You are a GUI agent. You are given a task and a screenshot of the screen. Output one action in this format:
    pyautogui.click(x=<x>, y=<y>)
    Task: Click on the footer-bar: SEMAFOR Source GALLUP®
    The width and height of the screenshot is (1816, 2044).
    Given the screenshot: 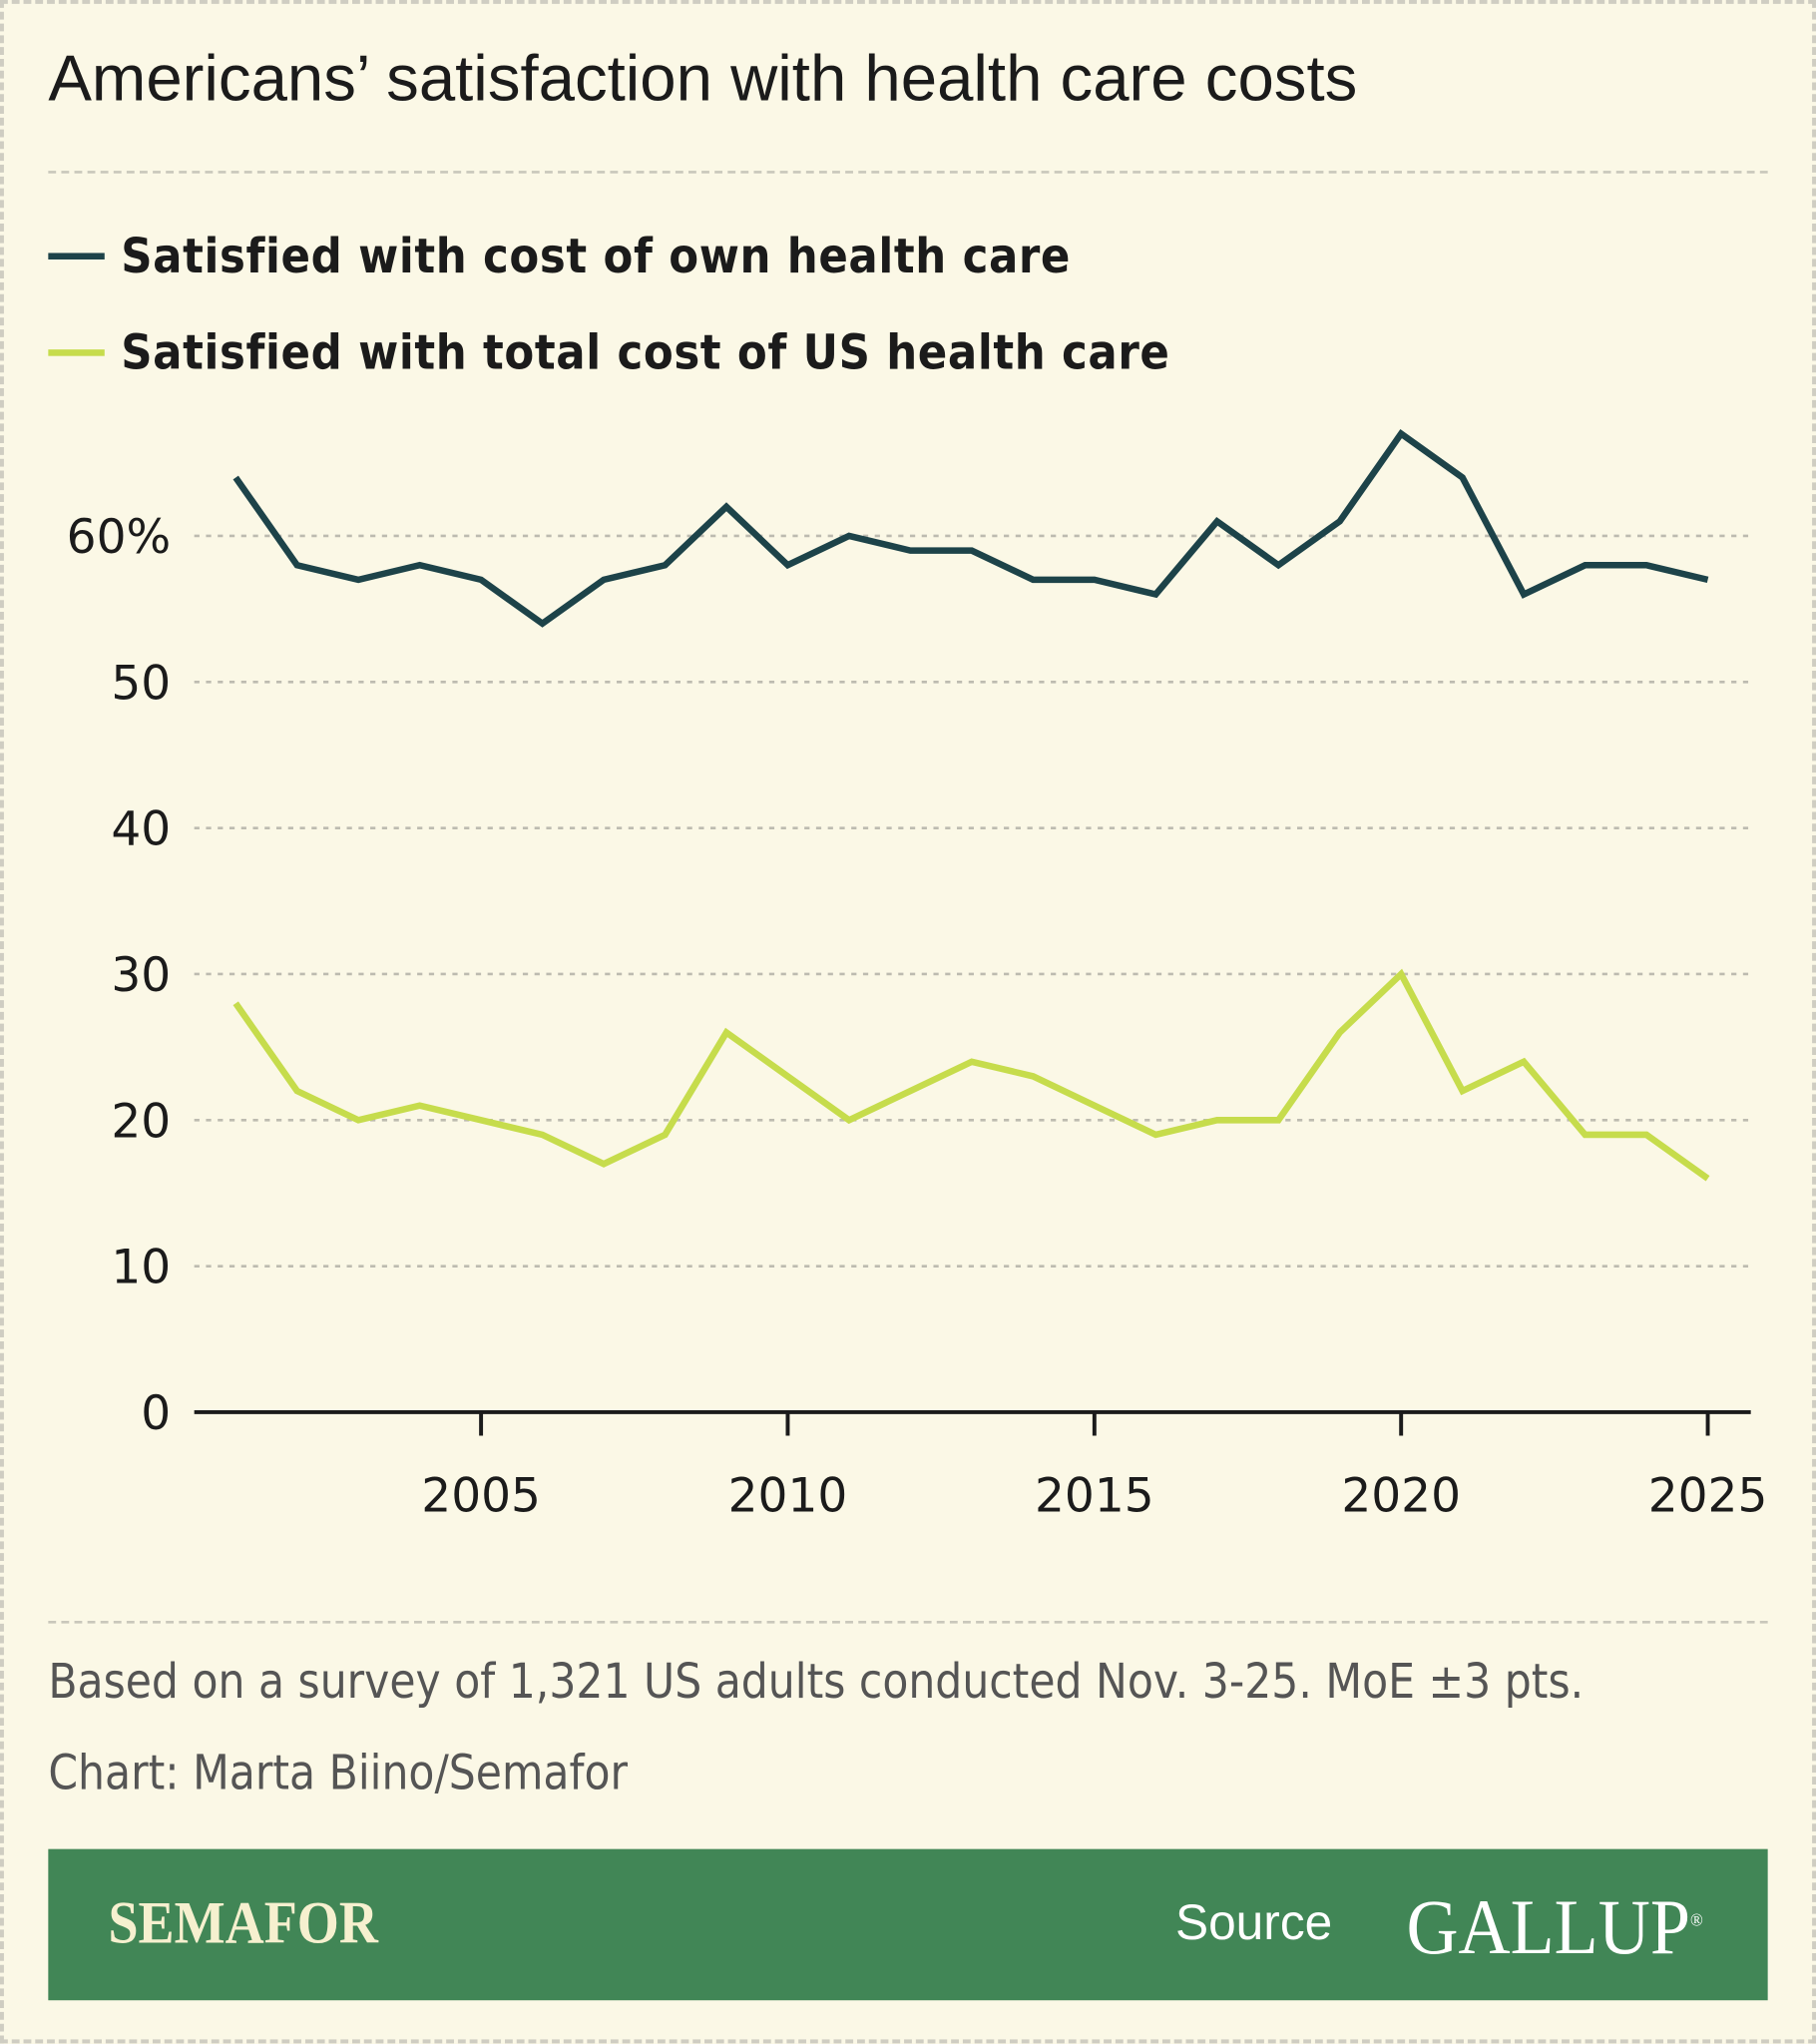 What is the action you would take?
    pyautogui.click(x=908, y=1924)
    